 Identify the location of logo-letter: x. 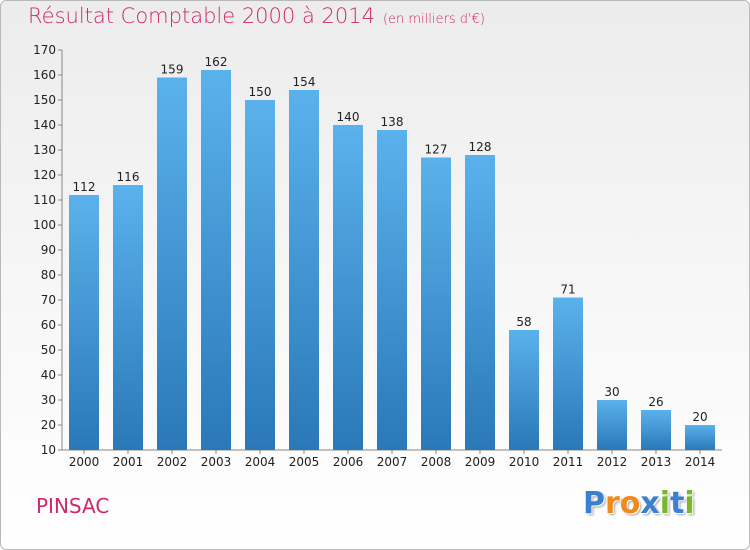
(650, 503).